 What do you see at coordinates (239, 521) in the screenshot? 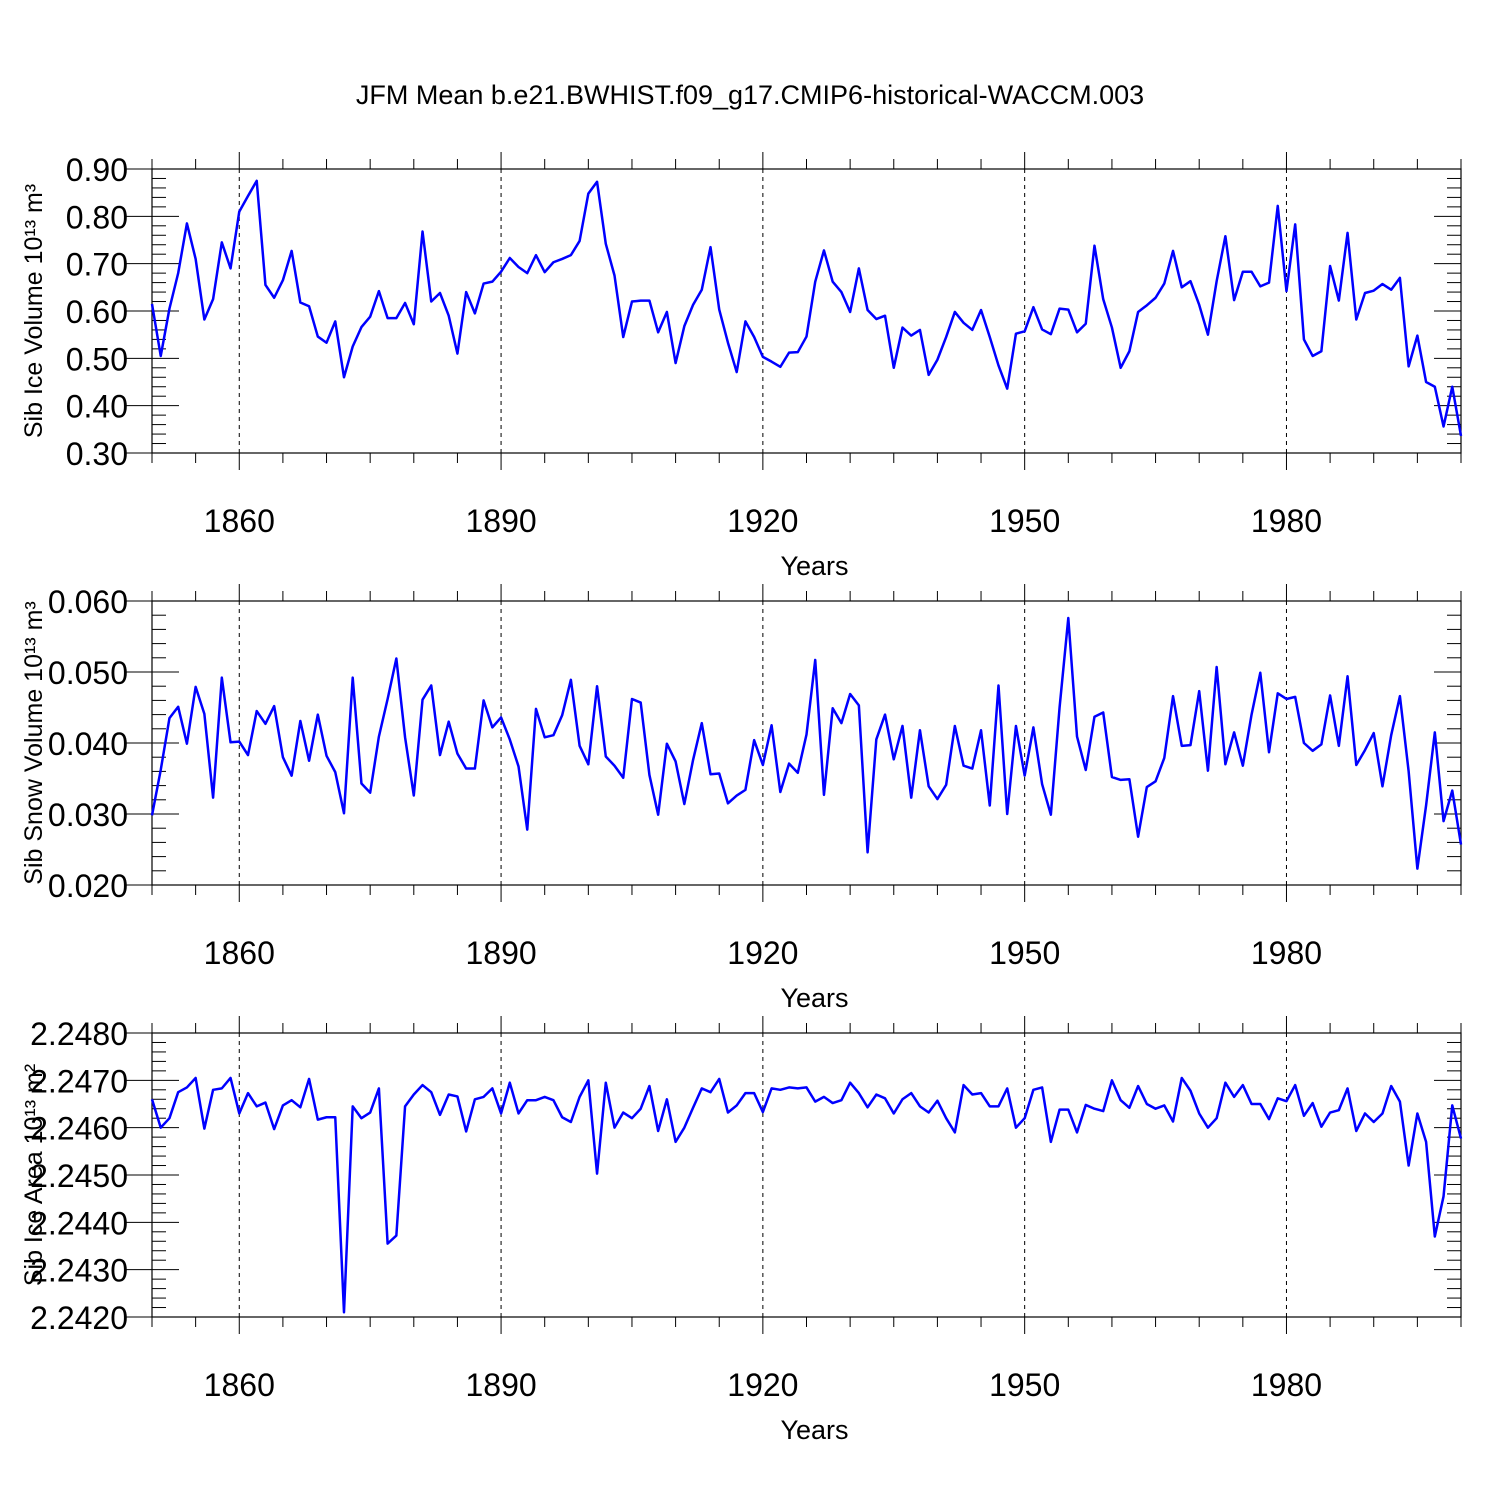
I see `x-tick-label: 1860` at bounding box center [239, 521].